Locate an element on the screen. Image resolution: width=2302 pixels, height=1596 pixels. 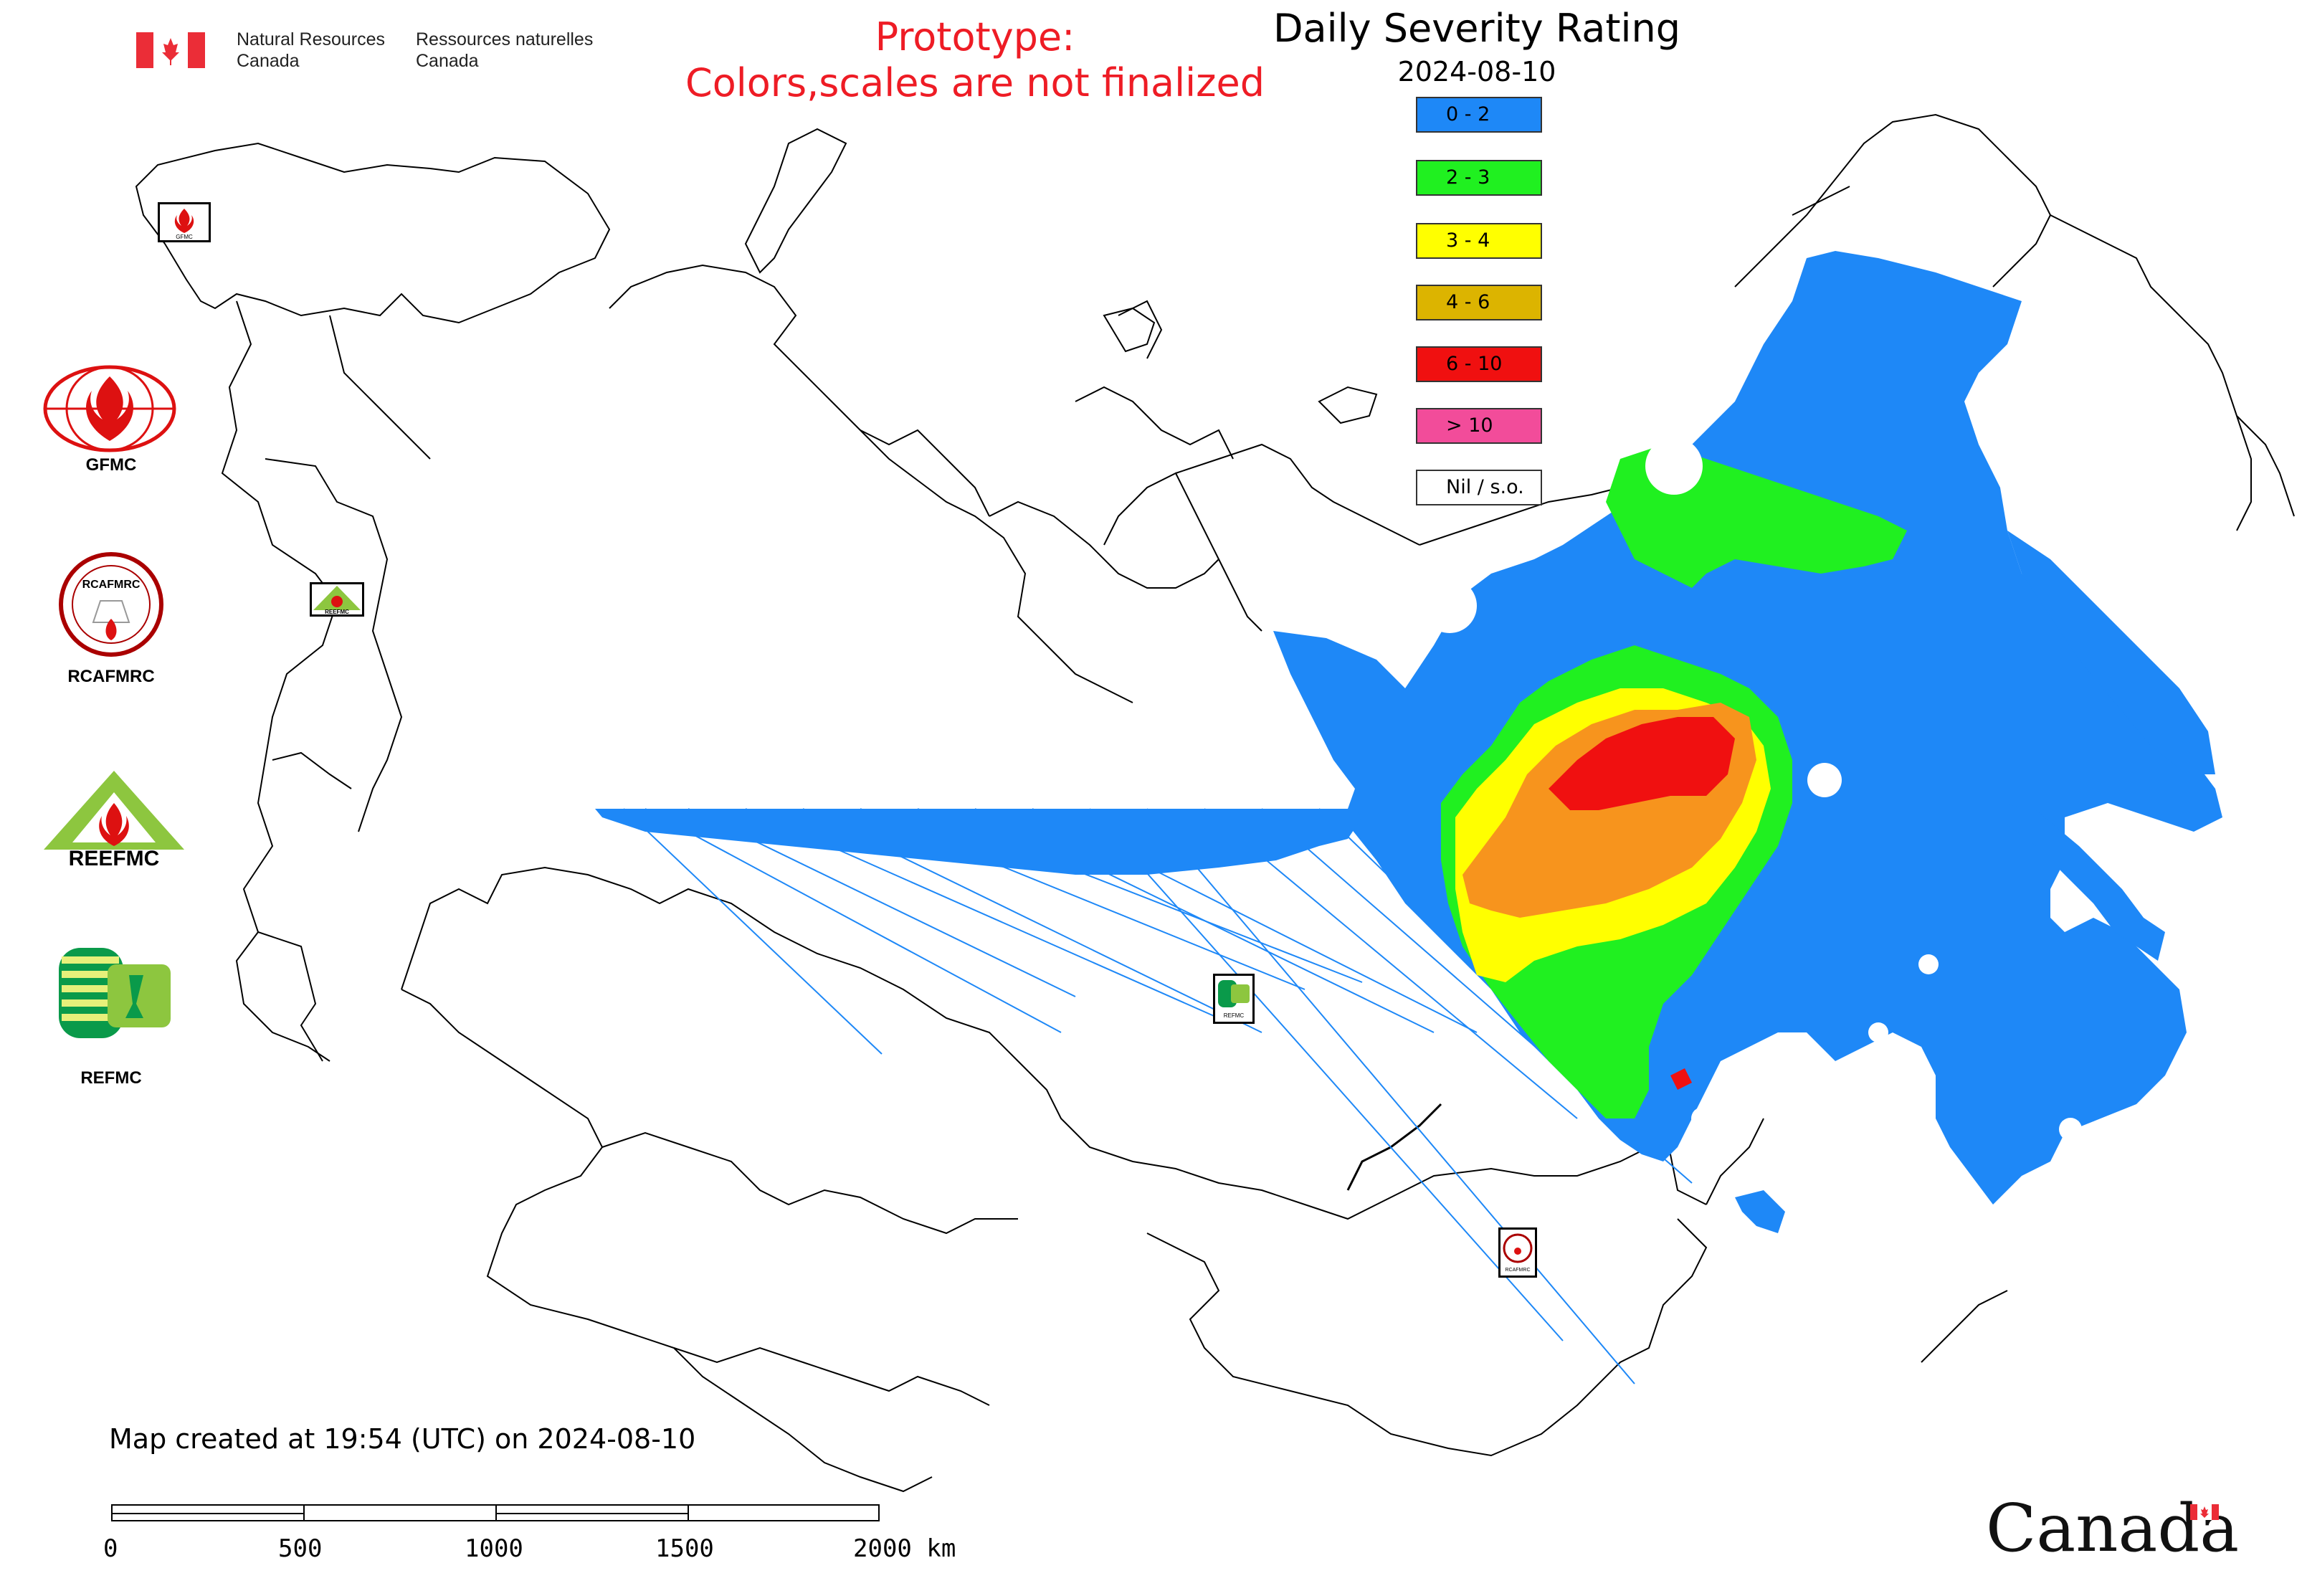
canada-flag-icon is located at coordinates (170, 50).